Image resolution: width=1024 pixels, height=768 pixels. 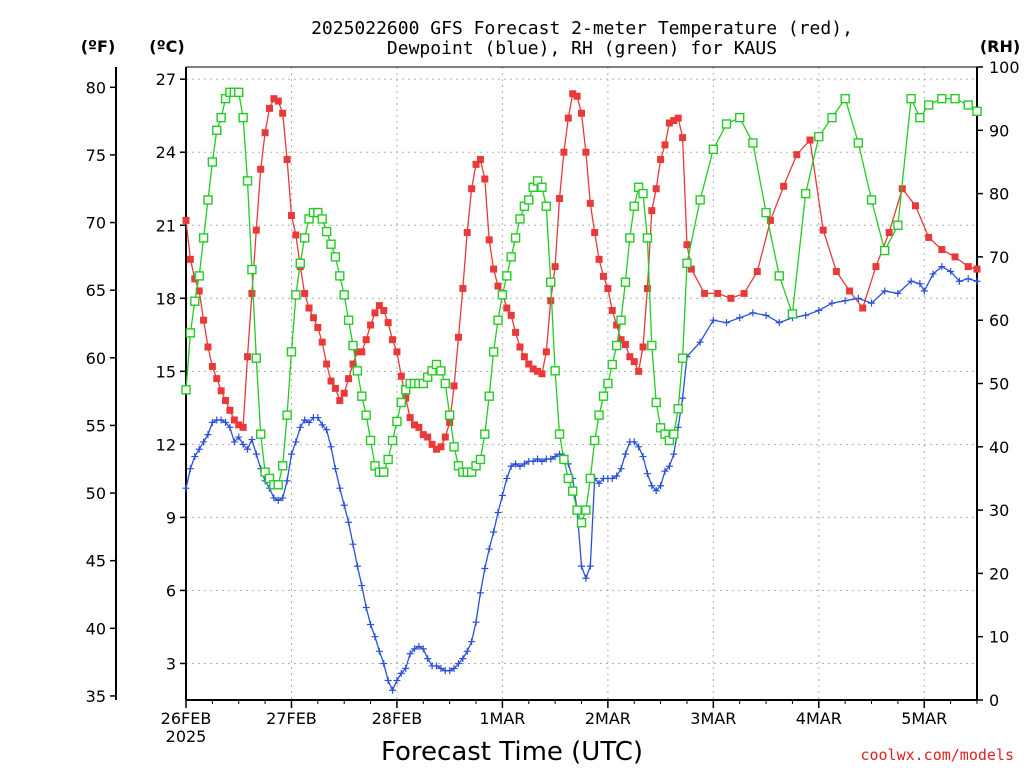 What do you see at coordinates (96, 358) in the screenshot?
I see `fahrenheit-tick-label: 60` at bounding box center [96, 358].